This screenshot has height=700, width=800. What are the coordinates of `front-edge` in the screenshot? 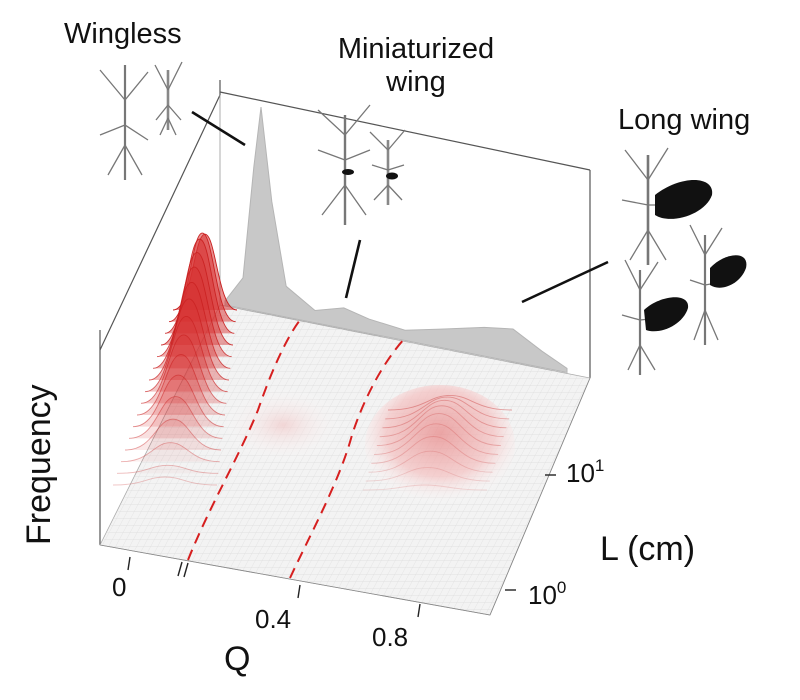 It's located at (295, 580).